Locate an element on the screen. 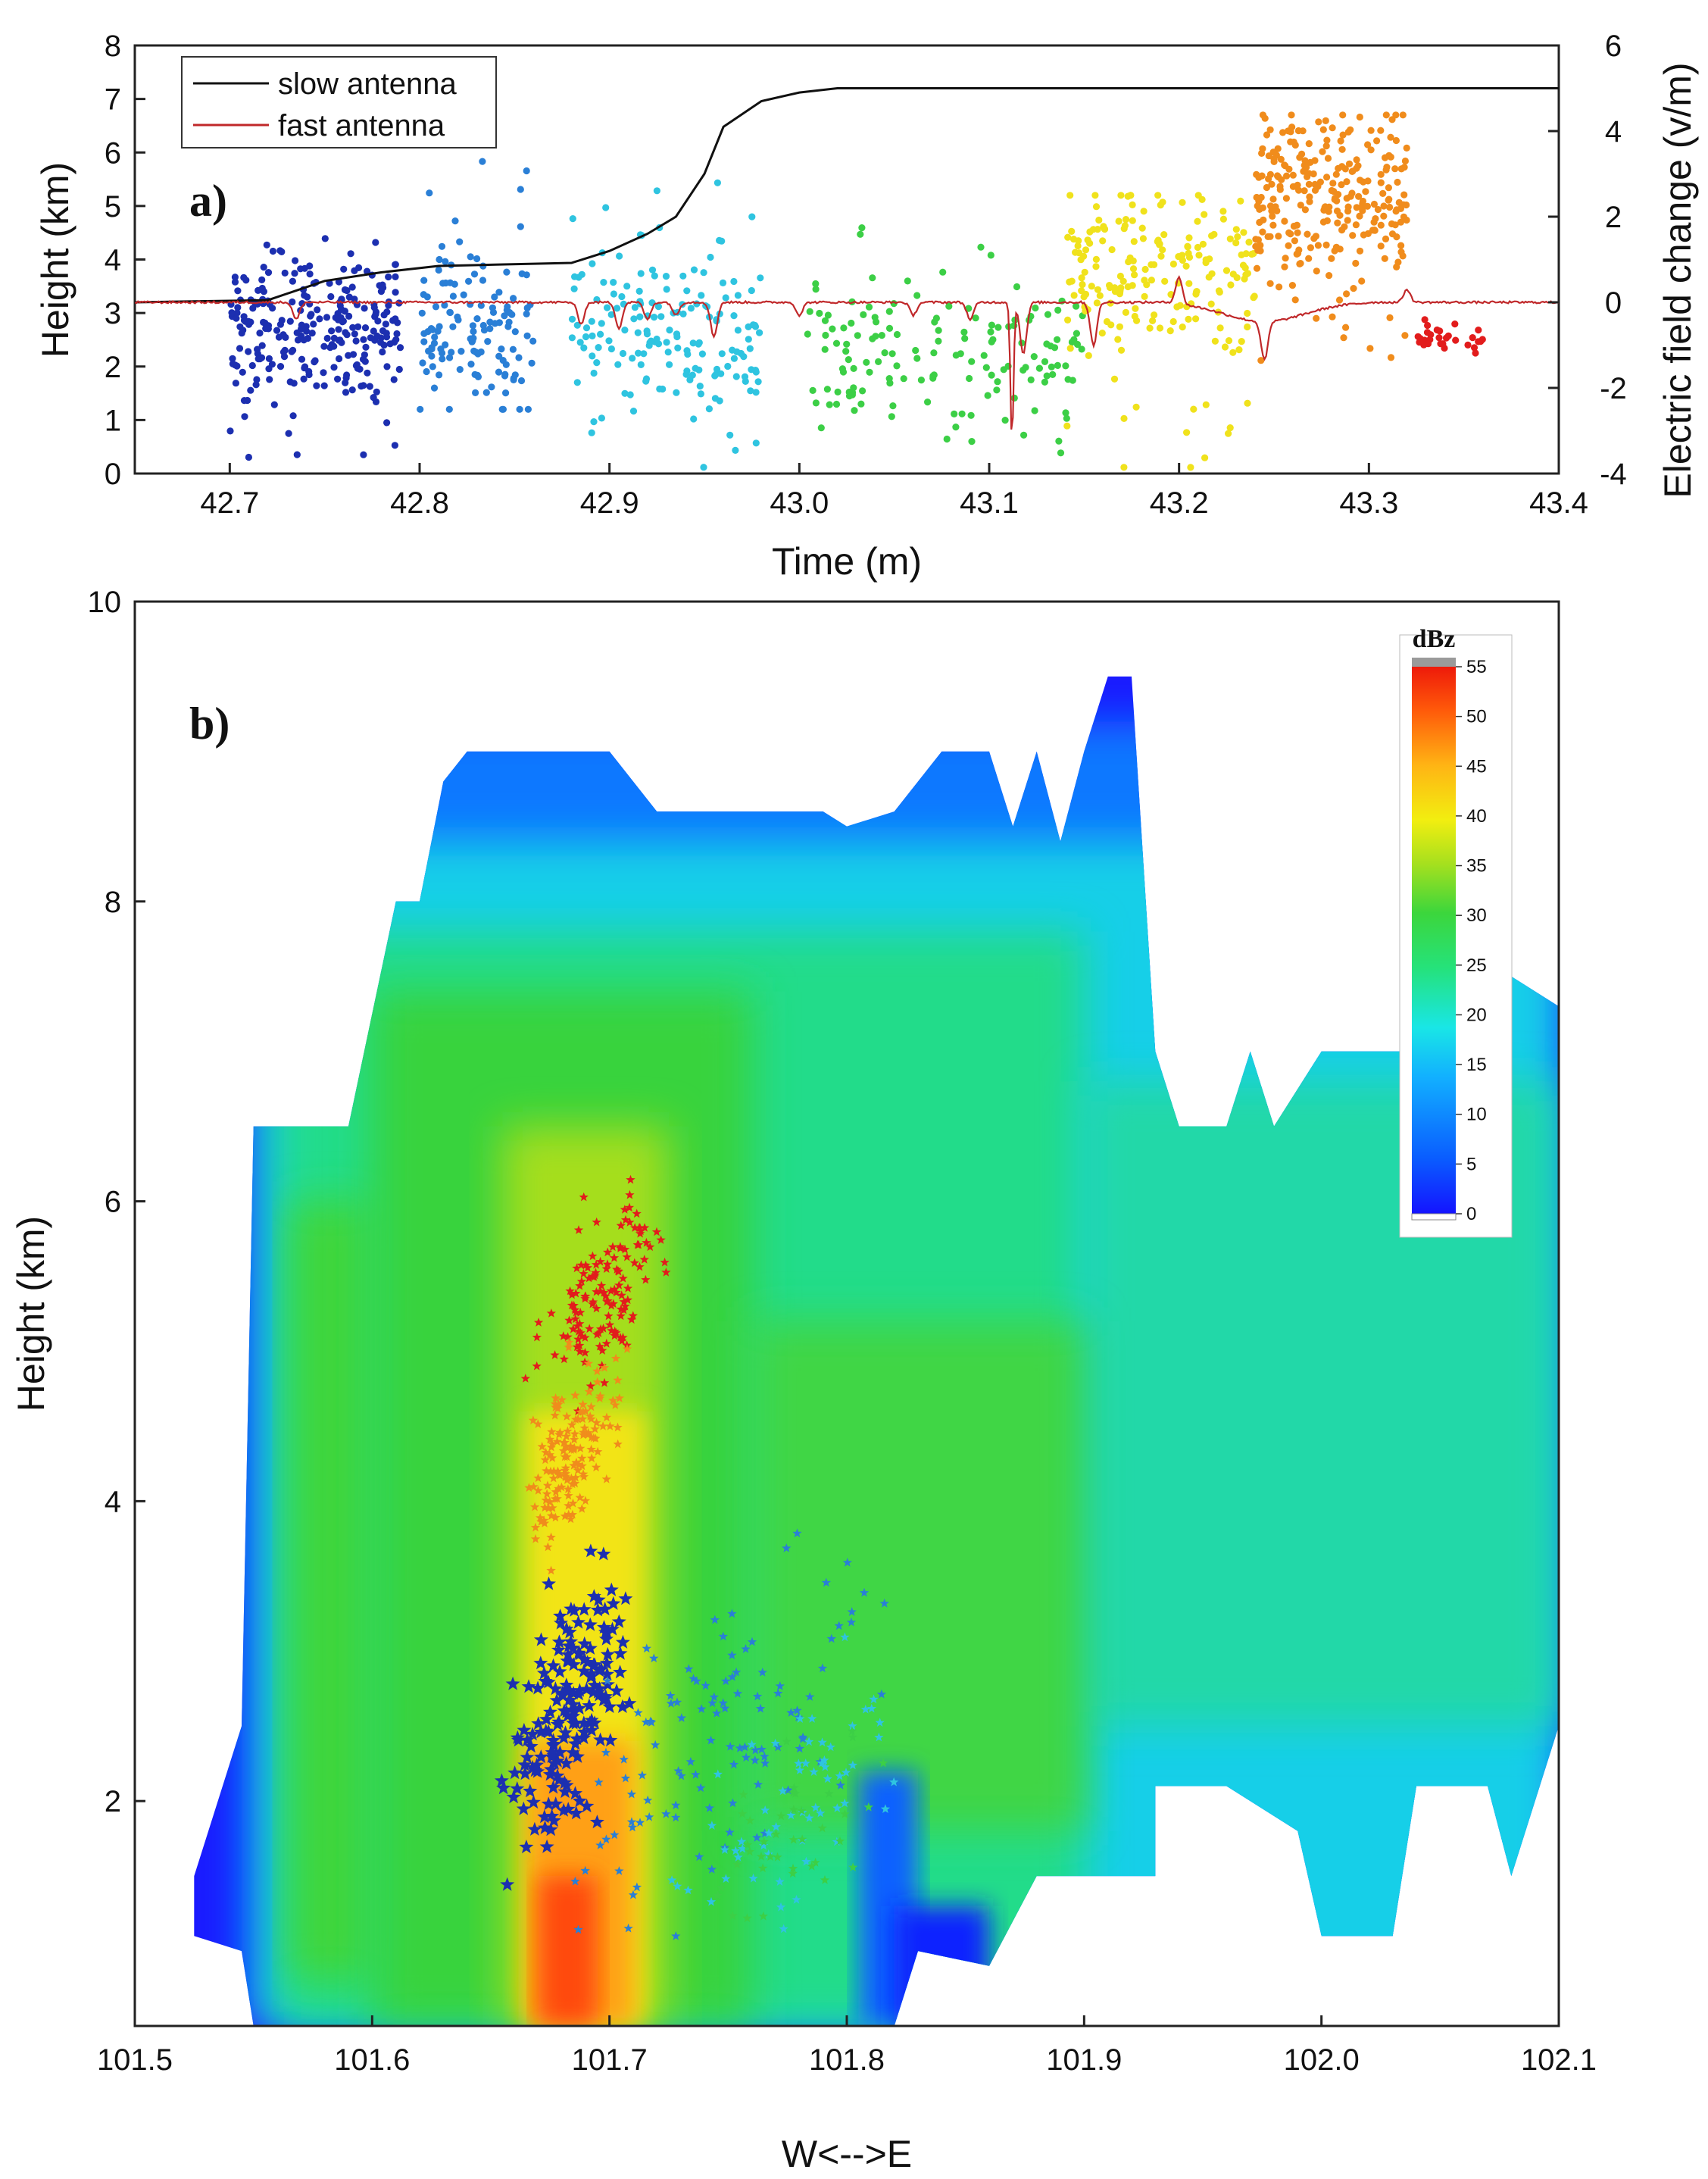 Image resolution: width=1708 pixels, height=2179 pixels. legend-label-fast: fast antenna is located at coordinates (361, 125).